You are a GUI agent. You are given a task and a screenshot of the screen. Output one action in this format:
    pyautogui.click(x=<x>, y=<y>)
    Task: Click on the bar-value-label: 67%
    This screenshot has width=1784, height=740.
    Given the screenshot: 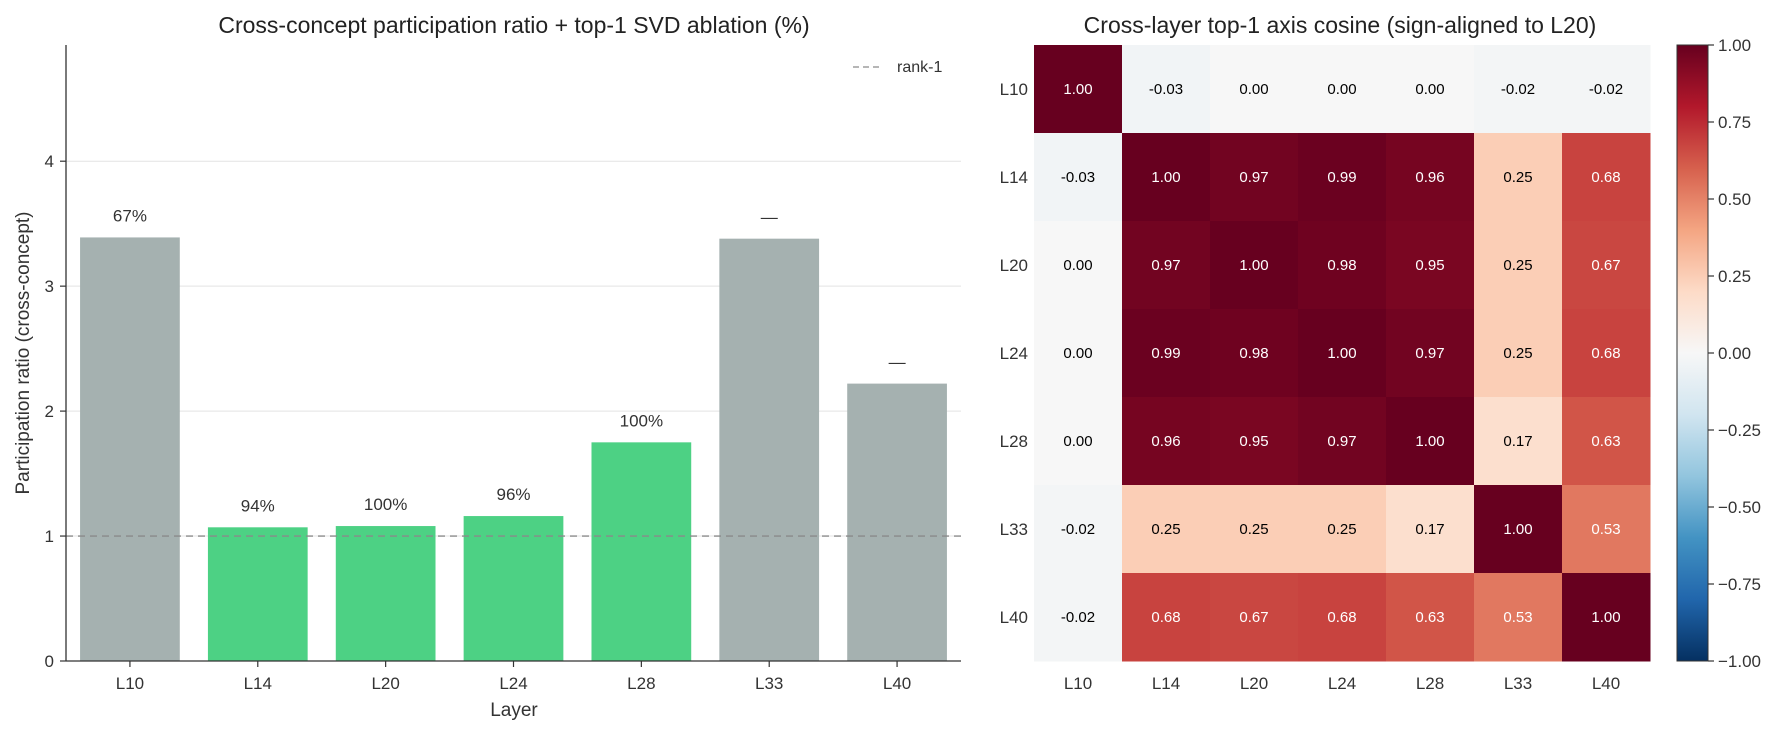 What is the action you would take?
    pyautogui.click(x=130, y=215)
    